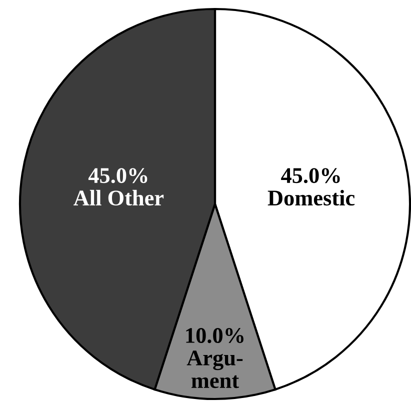 This screenshot has width=411, height=405. Describe the element at coordinates (215, 336) in the screenshot. I see `data-label: 10.0%` at that location.